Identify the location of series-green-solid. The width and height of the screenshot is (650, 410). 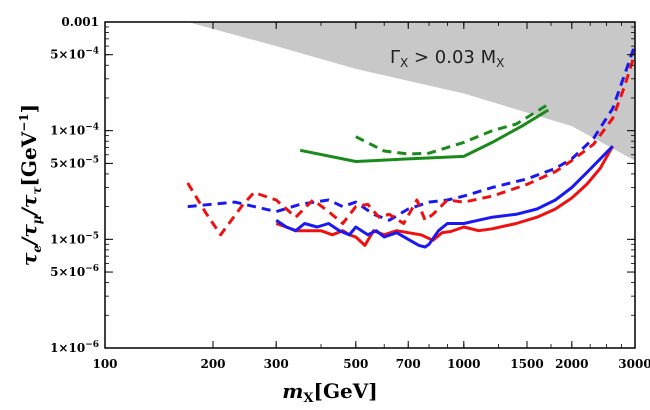
(424, 135).